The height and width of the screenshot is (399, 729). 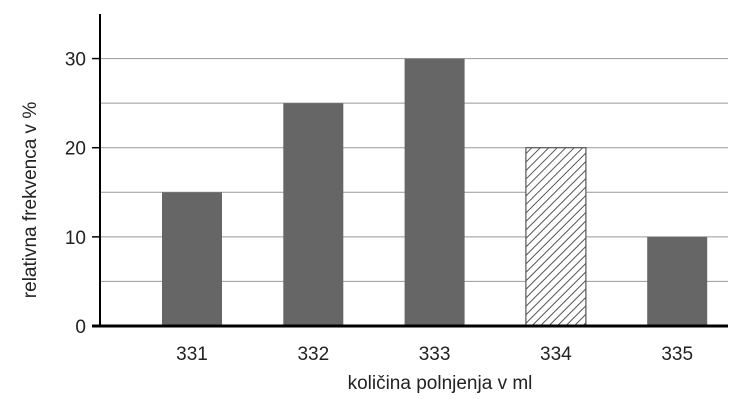 What do you see at coordinates (313, 354) in the screenshot?
I see `x-tick-label: 332` at bounding box center [313, 354].